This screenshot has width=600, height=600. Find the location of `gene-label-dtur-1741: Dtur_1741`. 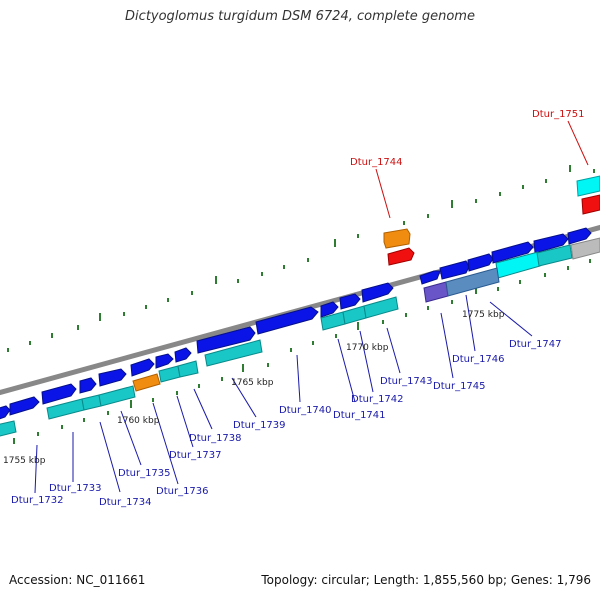

gene-label-dtur-1741: Dtur_1741 is located at coordinates (359, 415).